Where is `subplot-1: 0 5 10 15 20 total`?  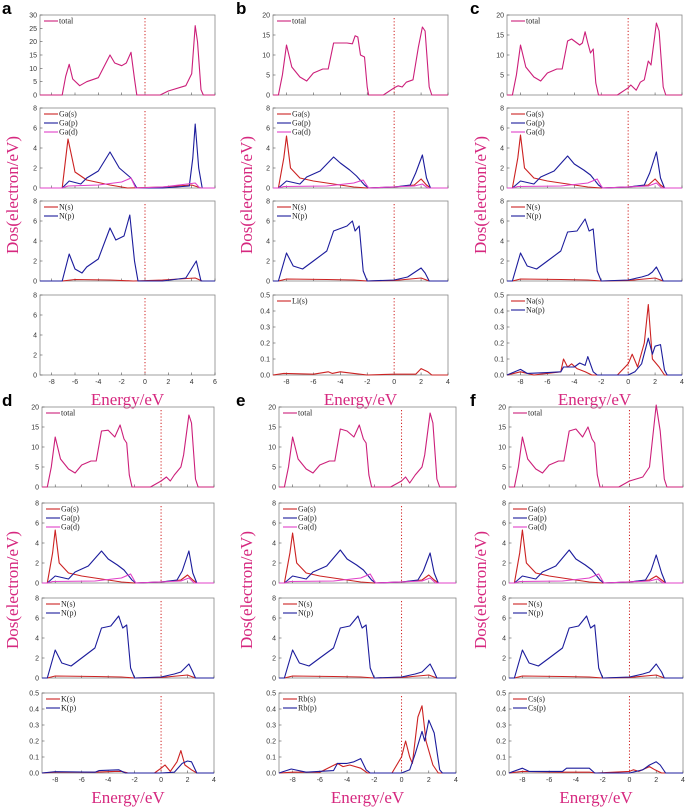
subplot-1: 0 5 10 15 20 total is located at coordinates (123, 448).